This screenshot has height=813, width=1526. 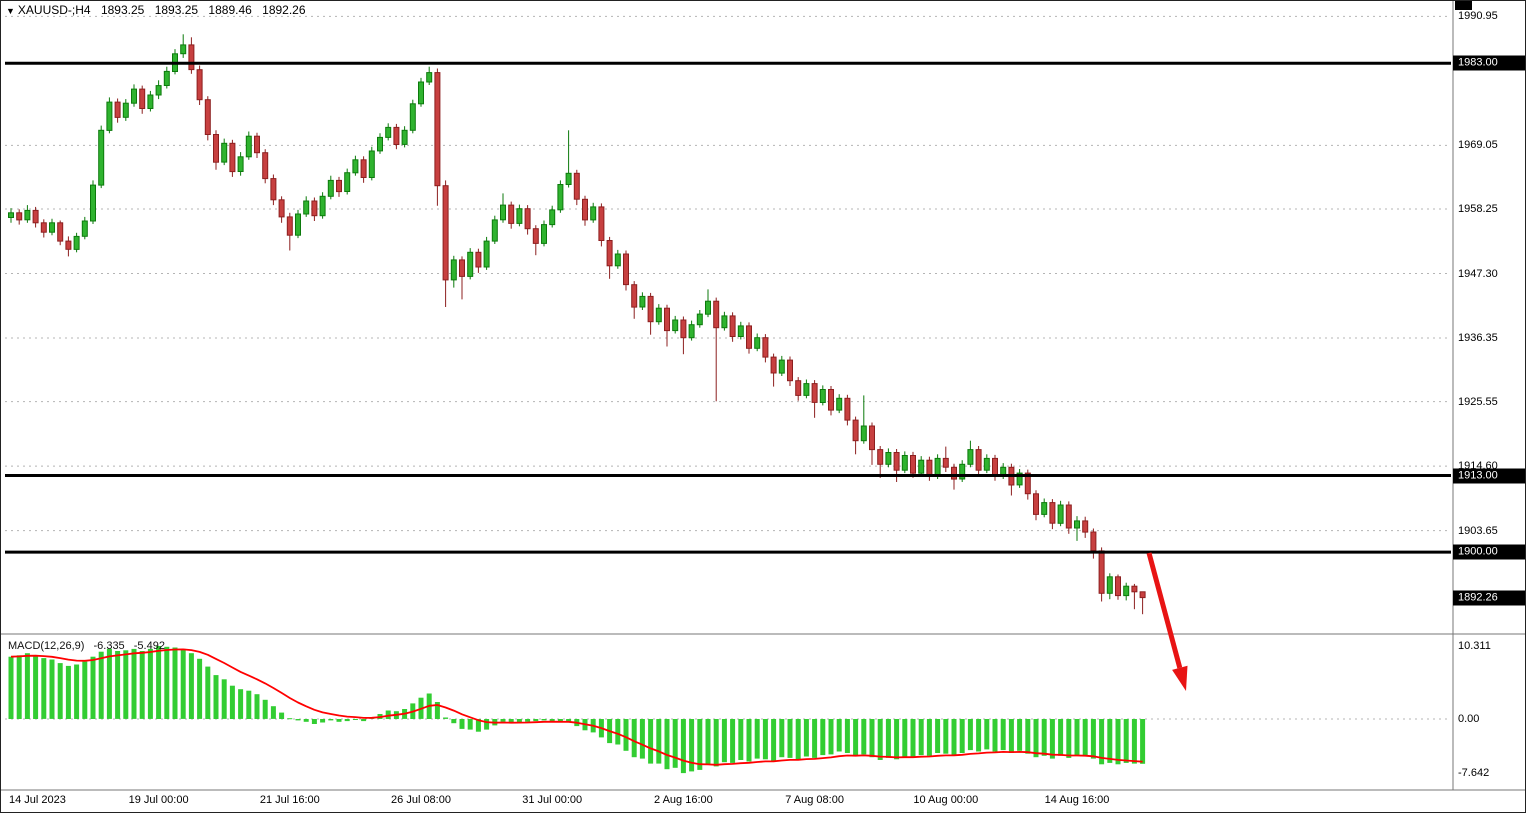 What do you see at coordinates (1474, 773) in the screenshot?
I see `macd-axis-label: -7.642` at bounding box center [1474, 773].